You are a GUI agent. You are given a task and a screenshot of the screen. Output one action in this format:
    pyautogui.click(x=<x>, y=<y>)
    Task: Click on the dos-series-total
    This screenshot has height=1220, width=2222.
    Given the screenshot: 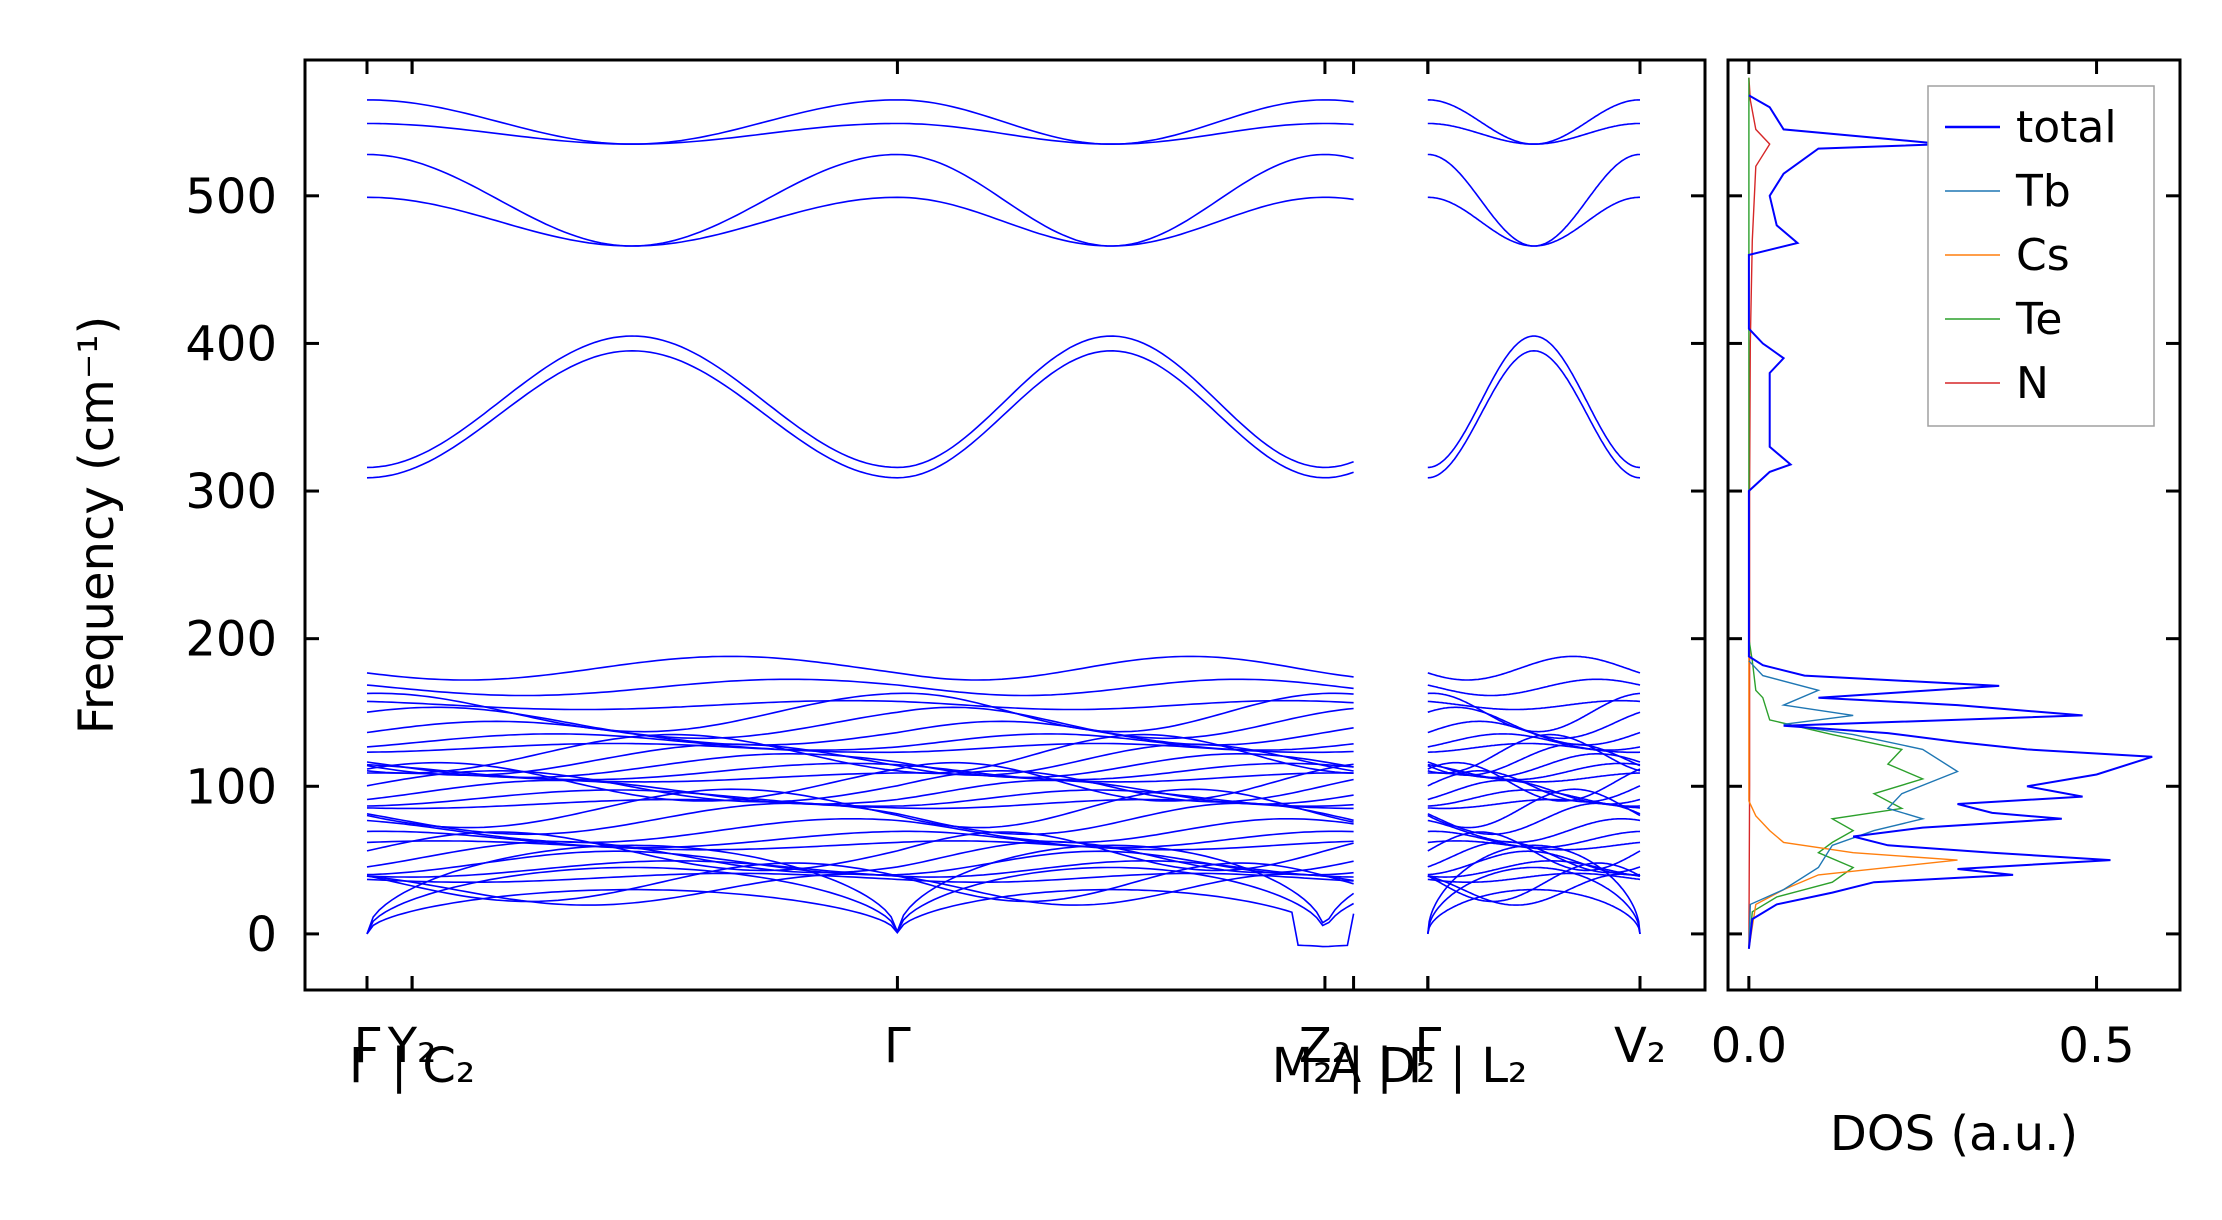 What is the action you would take?
    pyautogui.click(x=1950, y=521)
    